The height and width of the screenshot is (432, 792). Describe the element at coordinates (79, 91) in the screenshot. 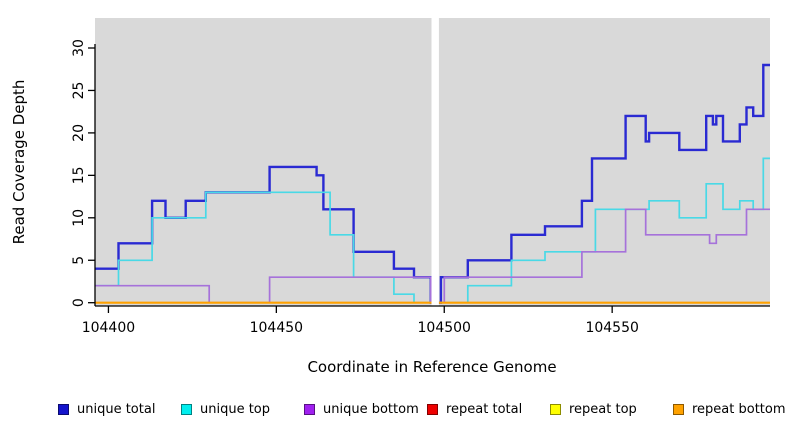

I see `y-tick-label: 25` at that location.